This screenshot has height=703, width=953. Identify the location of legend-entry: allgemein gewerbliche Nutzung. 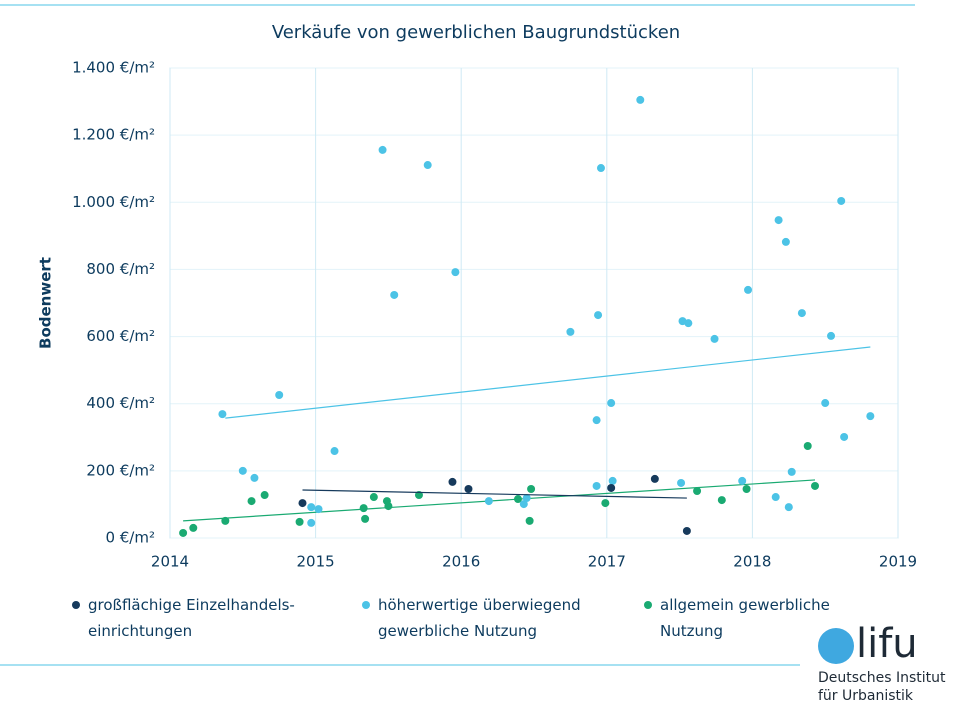
(752, 618).